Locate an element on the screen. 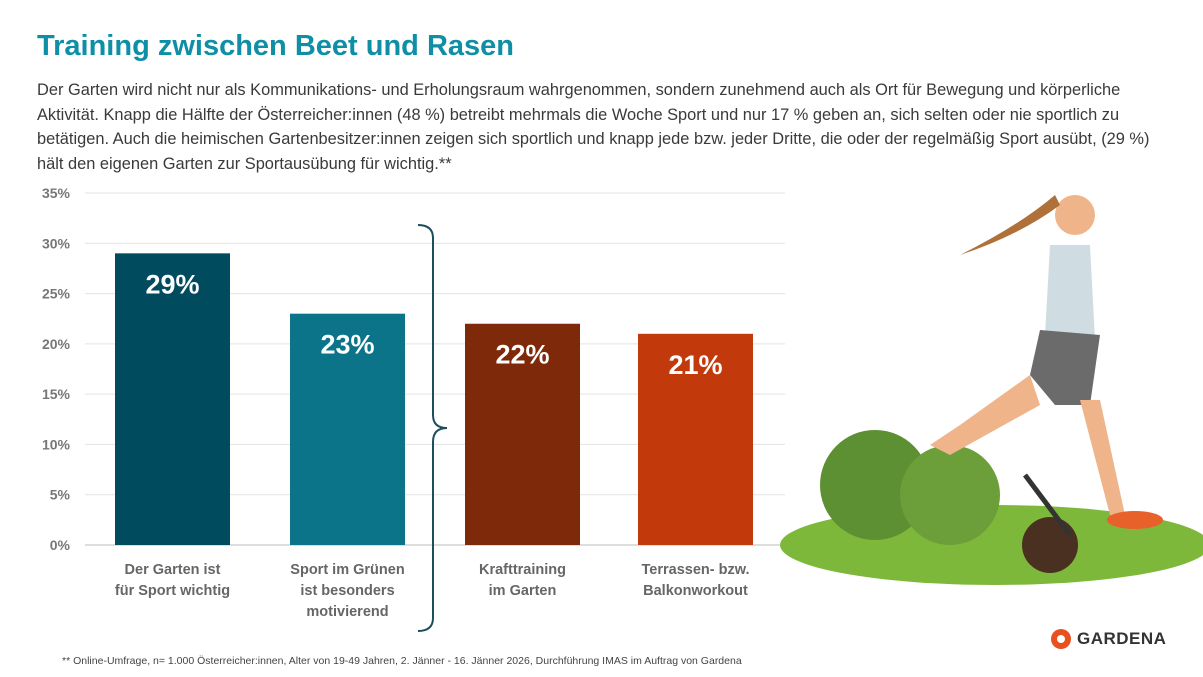  category-label: Sport im Grünen is located at coordinates (347, 570).